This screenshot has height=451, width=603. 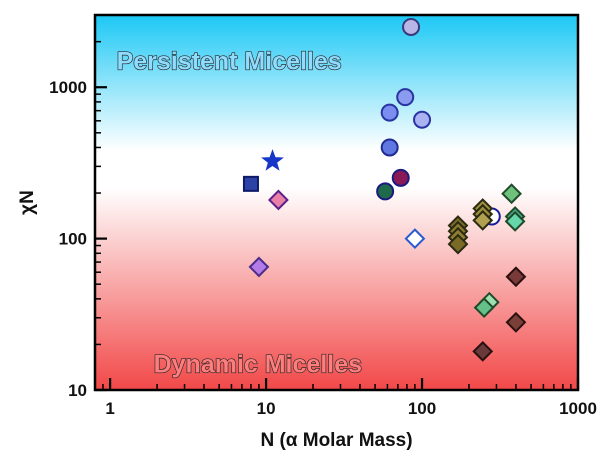 I want to click on x-tick-label: 100, so click(x=422, y=408).